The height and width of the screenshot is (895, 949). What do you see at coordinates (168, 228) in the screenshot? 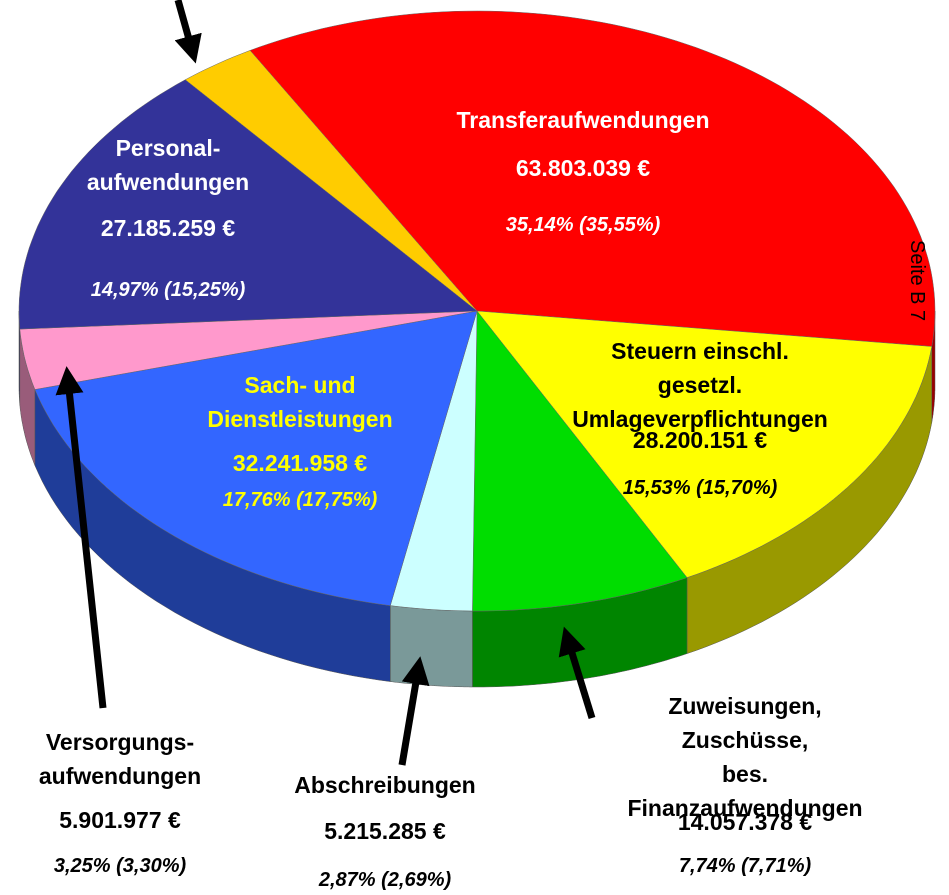
I see `value-label: 27.185.259 €` at bounding box center [168, 228].